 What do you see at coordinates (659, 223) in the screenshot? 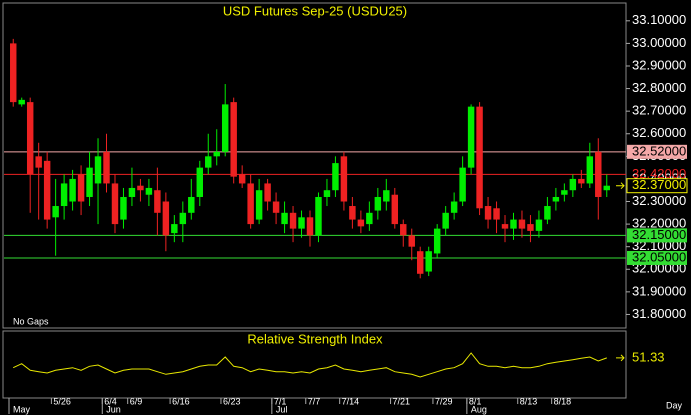
I see `y-tick-label: 32.20000` at bounding box center [659, 223].